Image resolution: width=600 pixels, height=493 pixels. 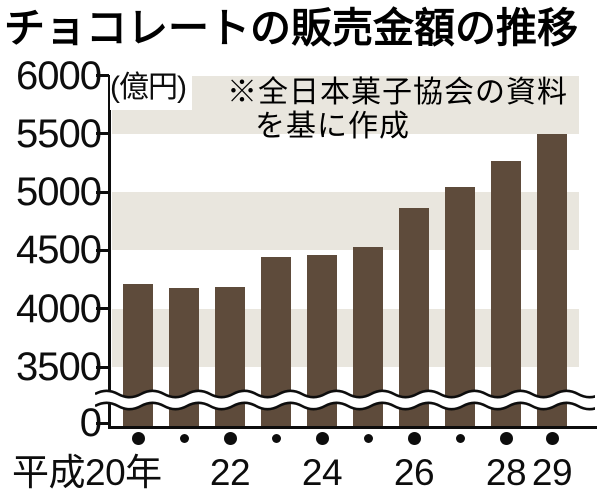 What do you see at coordinates (414, 472) in the screenshot?
I see `x-tick-label: 26` at bounding box center [414, 472].